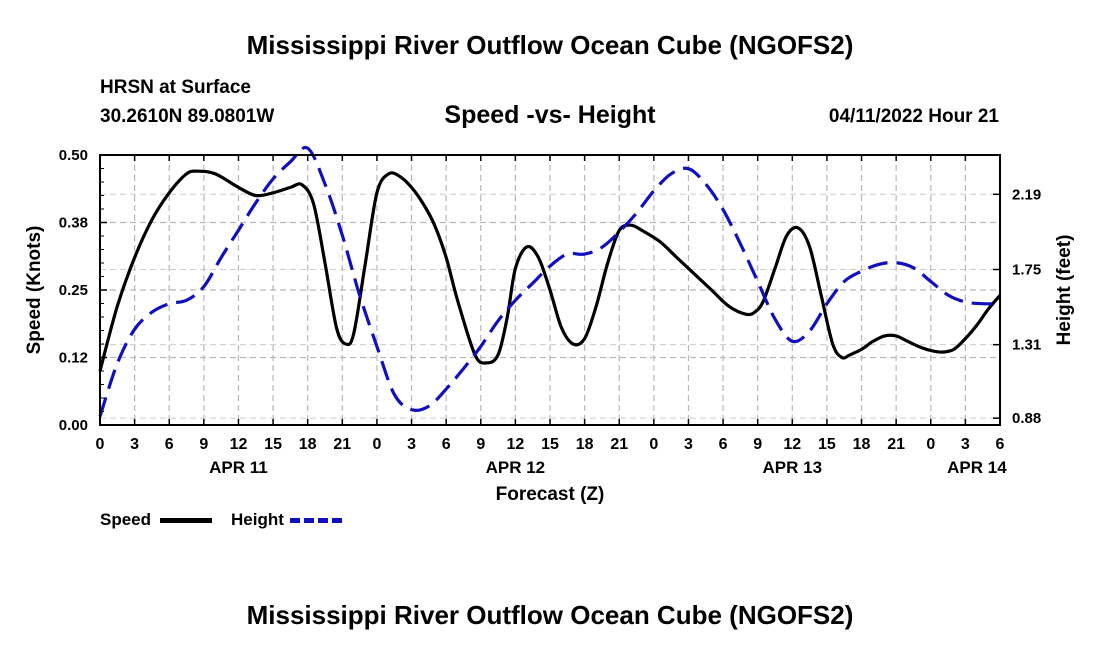  I want to click on y-axis-label: Speed (Knots), so click(34, 290).